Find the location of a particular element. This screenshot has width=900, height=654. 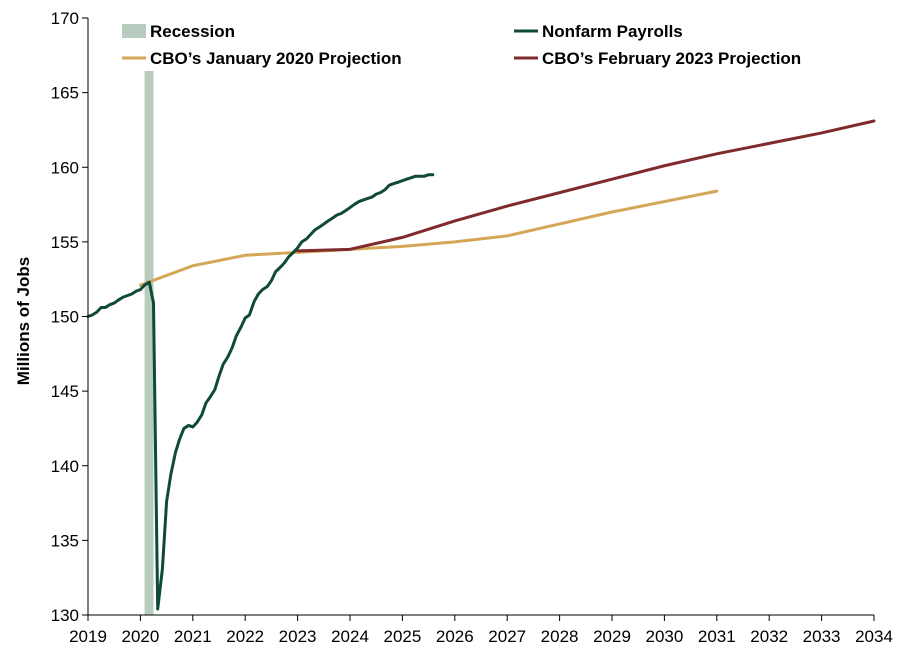

x-tick-label: 2034 is located at coordinates (874, 636).